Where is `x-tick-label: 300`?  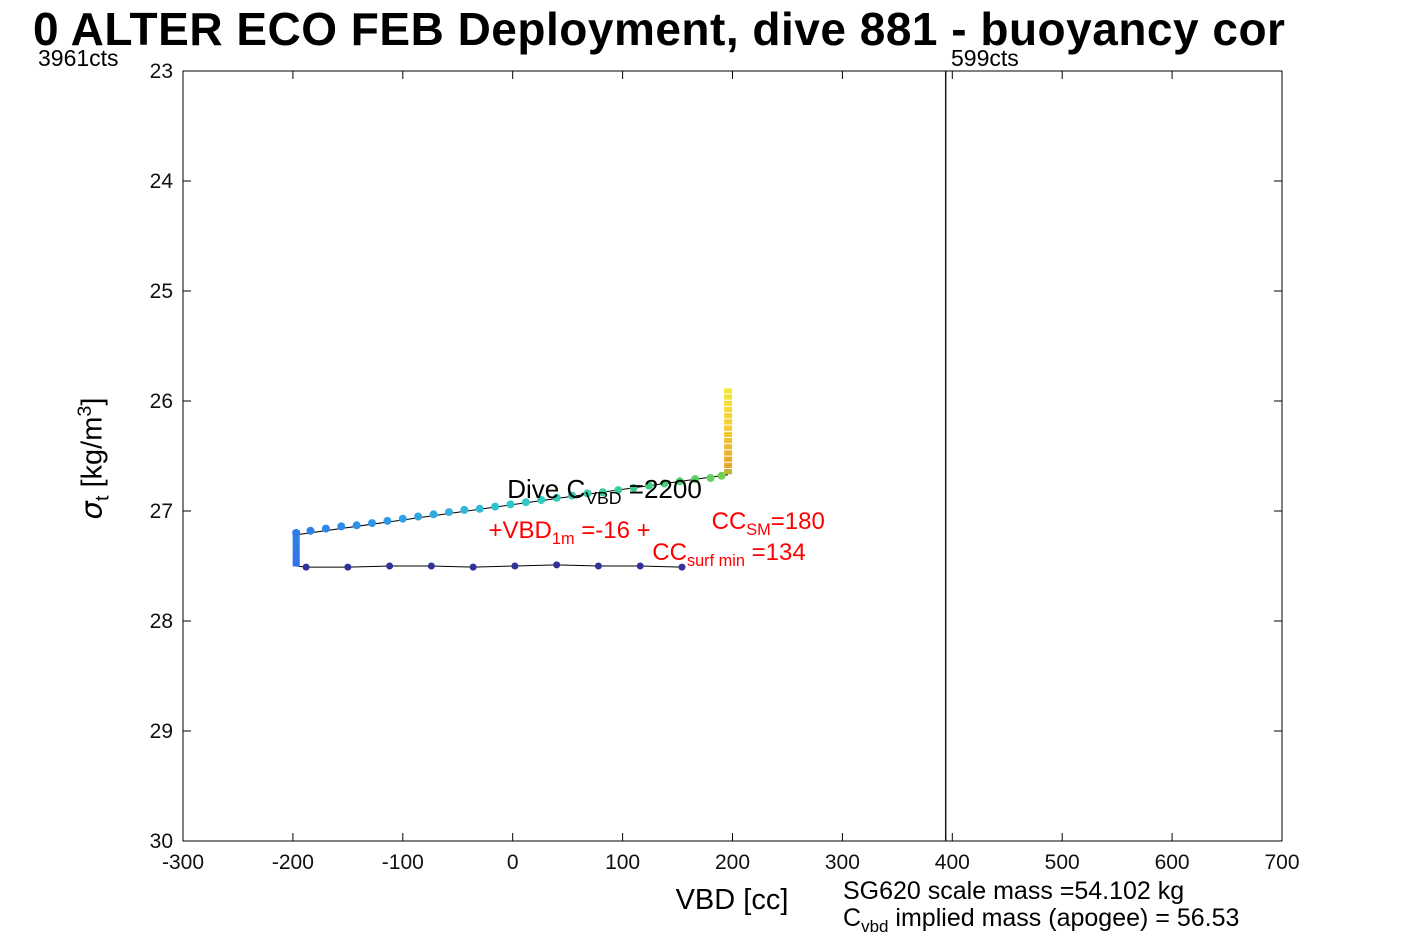
x-tick-label: 300 is located at coordinates (842, 862).